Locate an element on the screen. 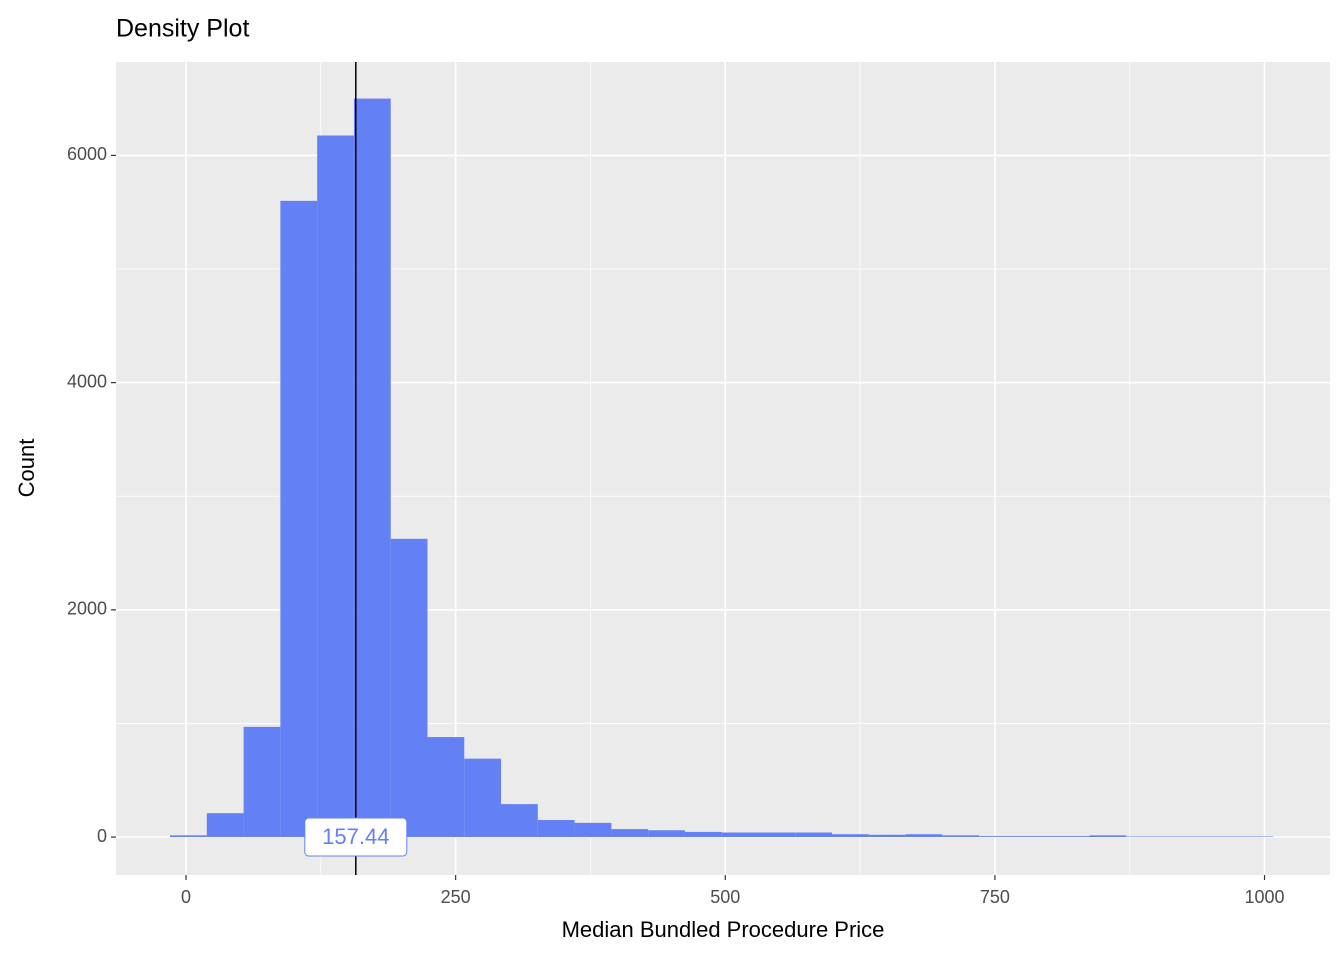 The image size is (1344, 960). reference-label: 157.44 is located at coordinates (355, 836).